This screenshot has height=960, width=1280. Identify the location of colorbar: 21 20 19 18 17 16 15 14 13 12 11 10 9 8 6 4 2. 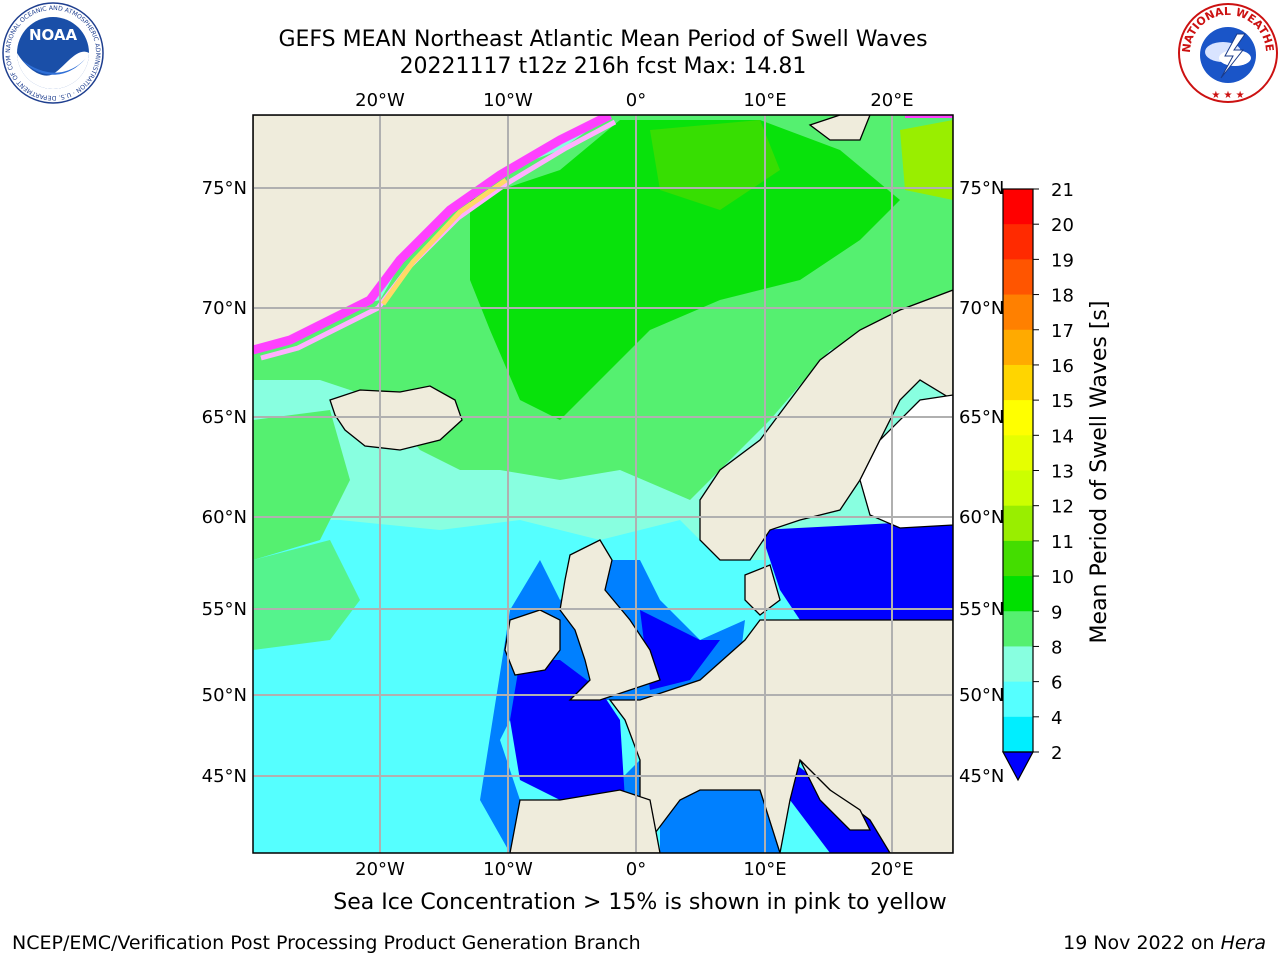
(1037, 481).